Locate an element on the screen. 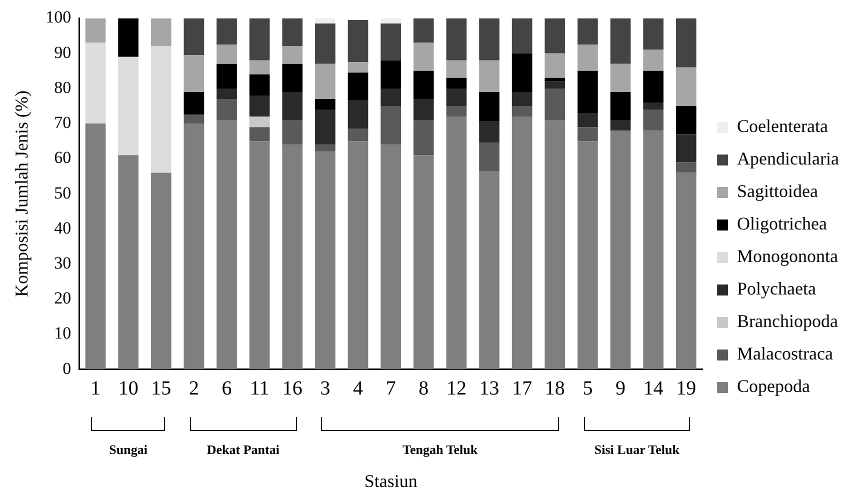  y-tick-label: 30 is located at coordinates (63, 263).